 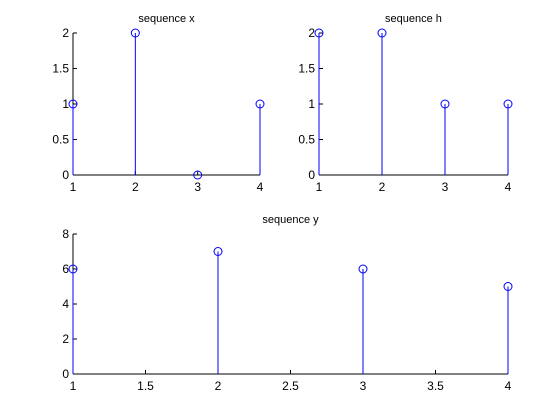 I want to click on chart-title: sequence x, so click(x=166, y=19).